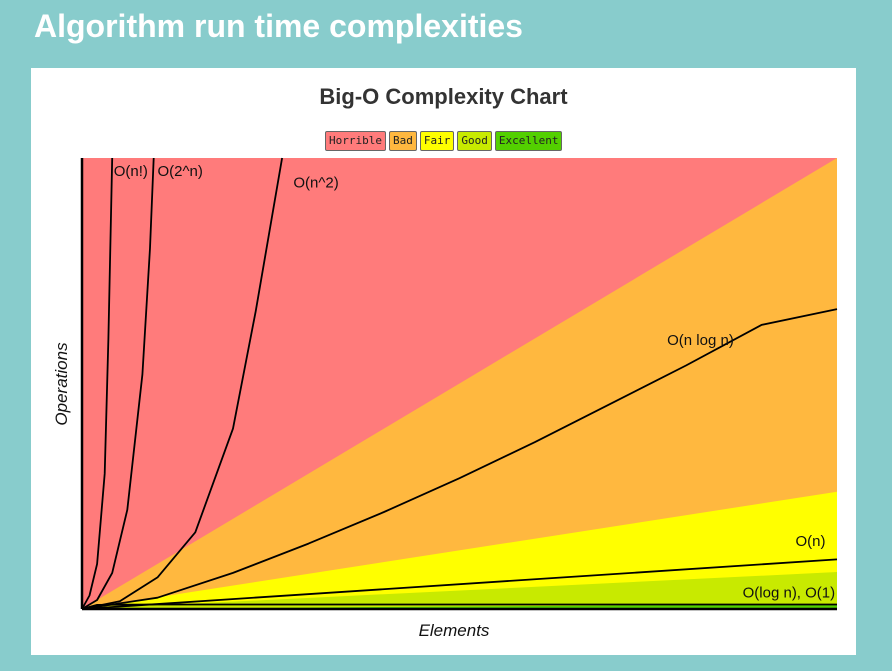 This screenshot has height=671, width=892. What do you see at coordinates (810, 541) in the screenshot?
I see `label-o-n: O(n)` at bounding box center [810, 541].